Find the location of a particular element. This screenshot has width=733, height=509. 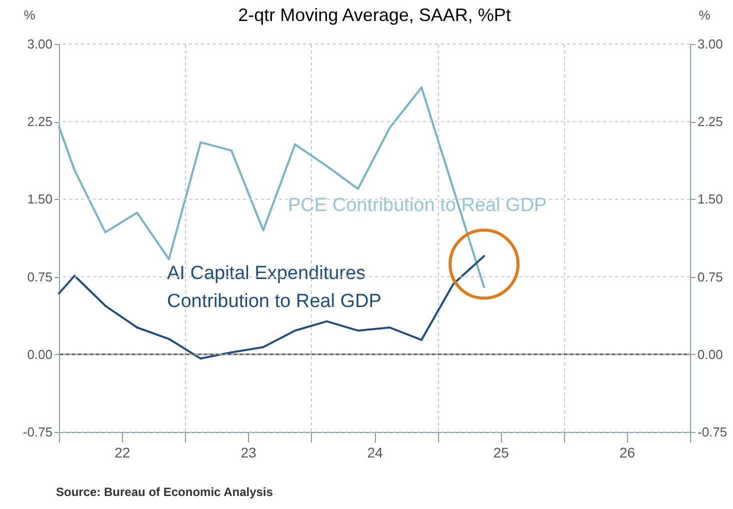

x-tick-label: 23 is located at coordinates (248, 452).